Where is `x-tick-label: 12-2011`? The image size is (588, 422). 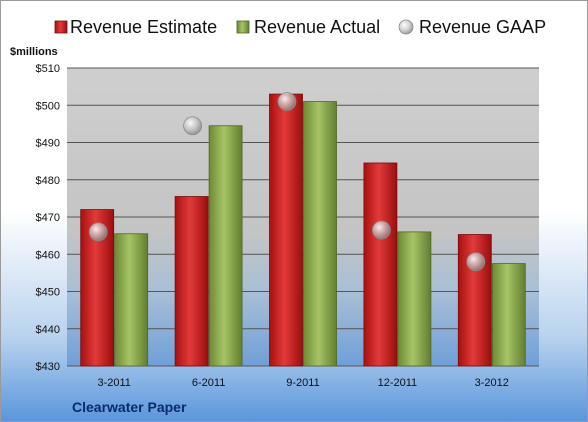
x-tick-label: 12-2011 is located at coordinates (398, 383).